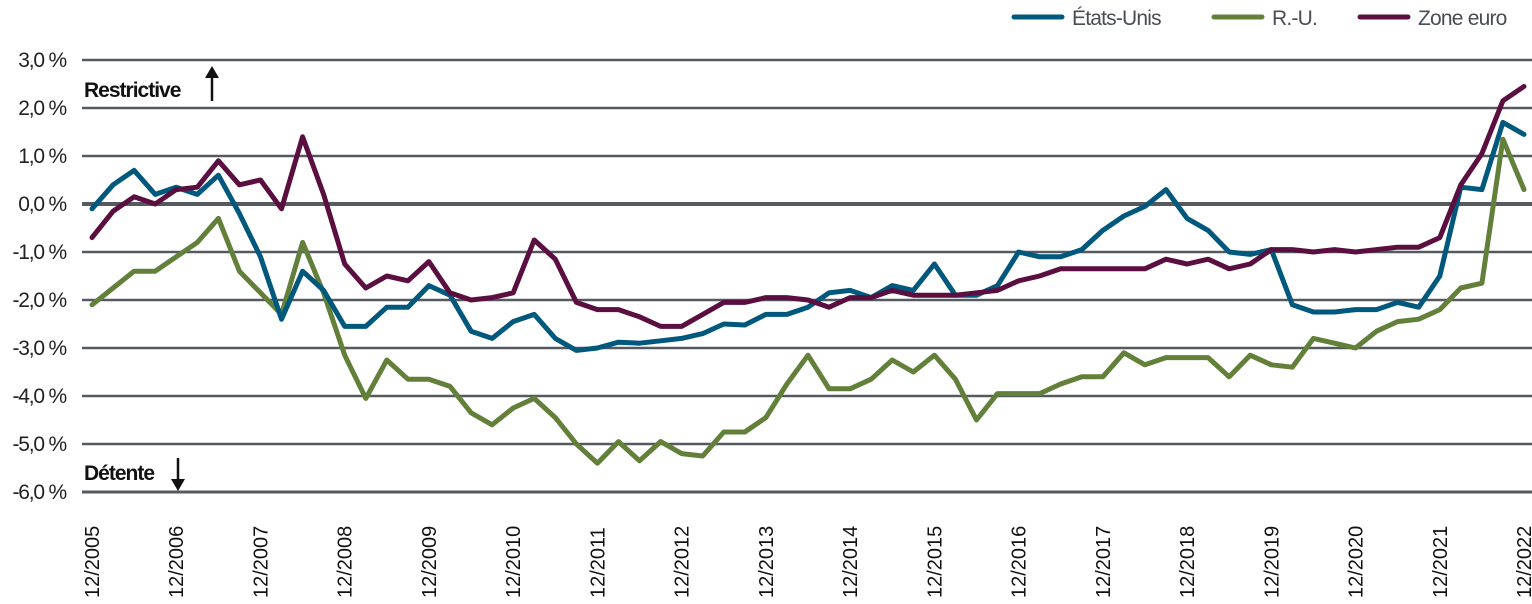 The width and height of the screenshot is (1532, 604). Describe the element at coordinates (42, 60) in the screenshot. I see `y-tick-label: 3,0 %` at that location.